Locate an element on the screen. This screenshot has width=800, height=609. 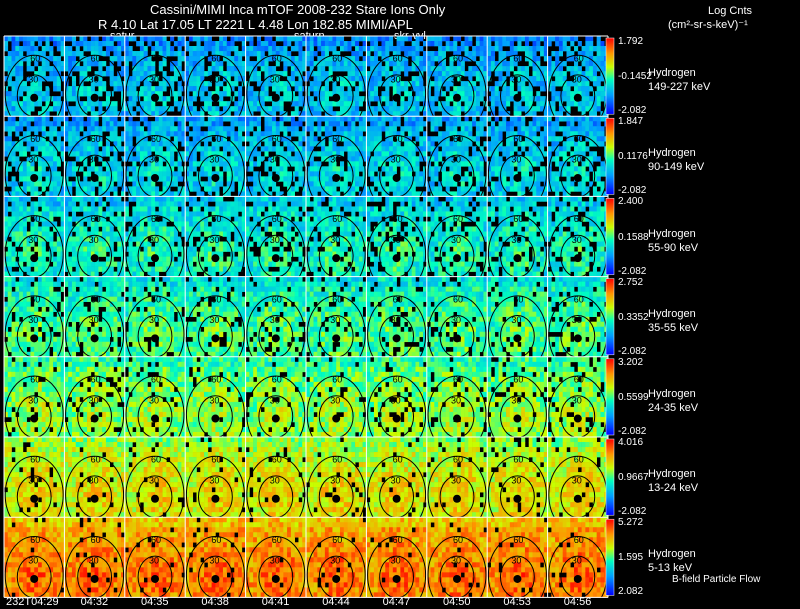
row-species-r1: Hydrogen is located at coordinates (672, 153).